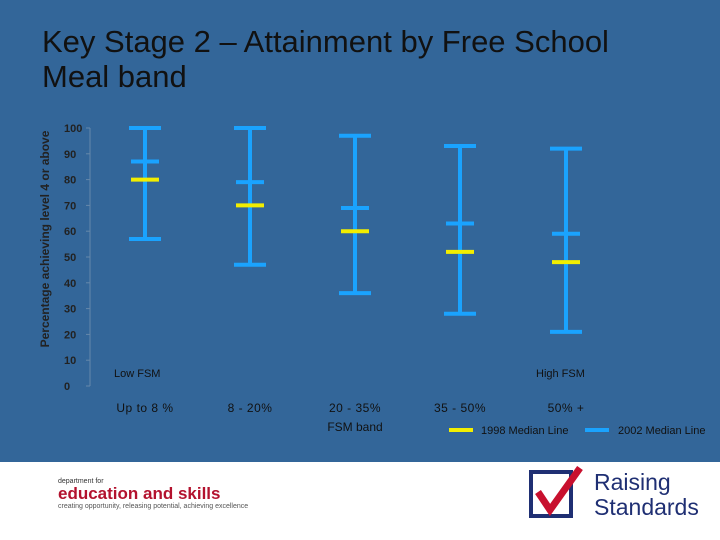 The image size is (720, 540). Describe the element at coordinates (137, 374) in the screenshot. I see `low-fsm-label: Low FSM` at that location.